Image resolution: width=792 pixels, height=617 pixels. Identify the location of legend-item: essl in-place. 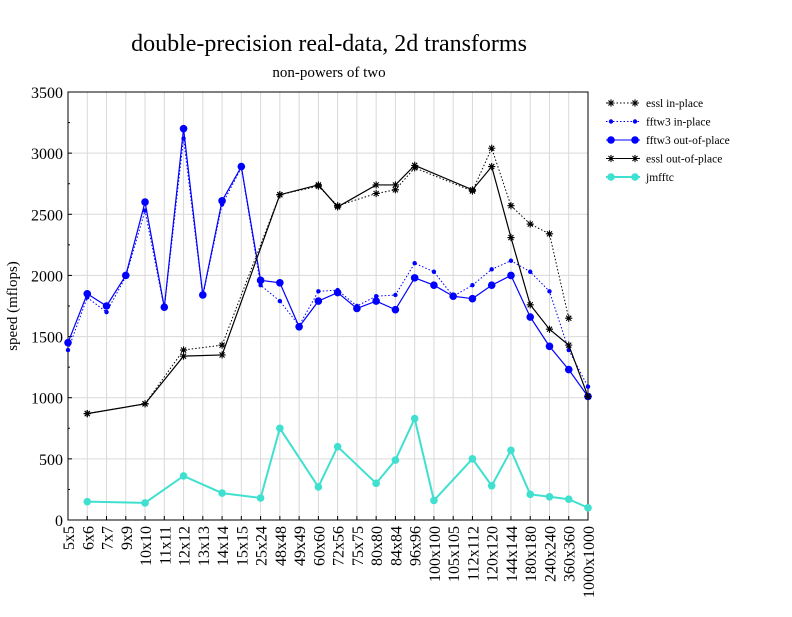
(654, 104).